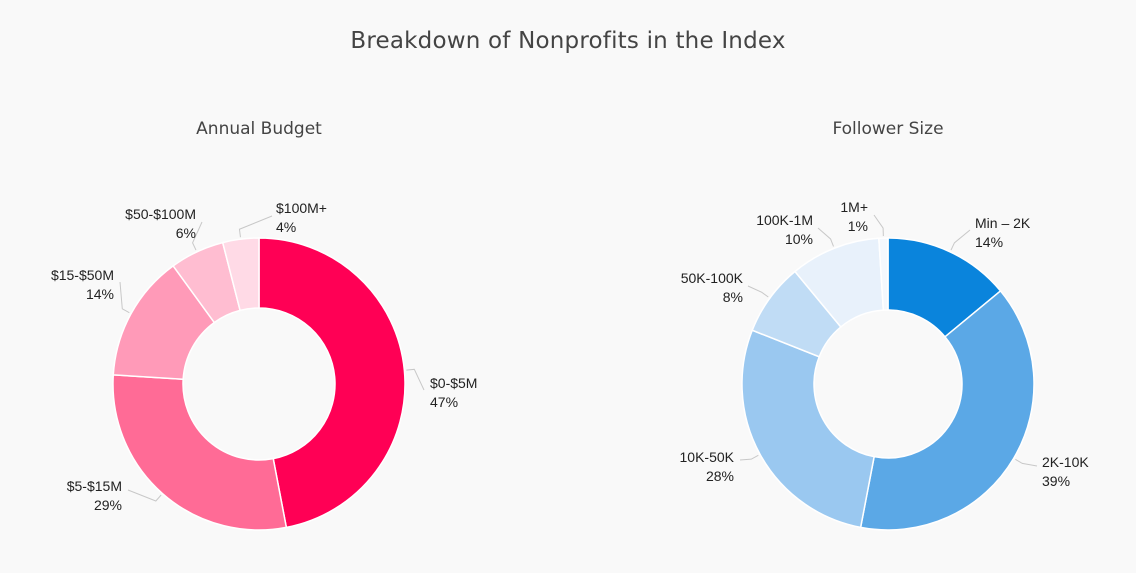  I want to click on value-label-2k-10k: 39%, so click(1056, 481).